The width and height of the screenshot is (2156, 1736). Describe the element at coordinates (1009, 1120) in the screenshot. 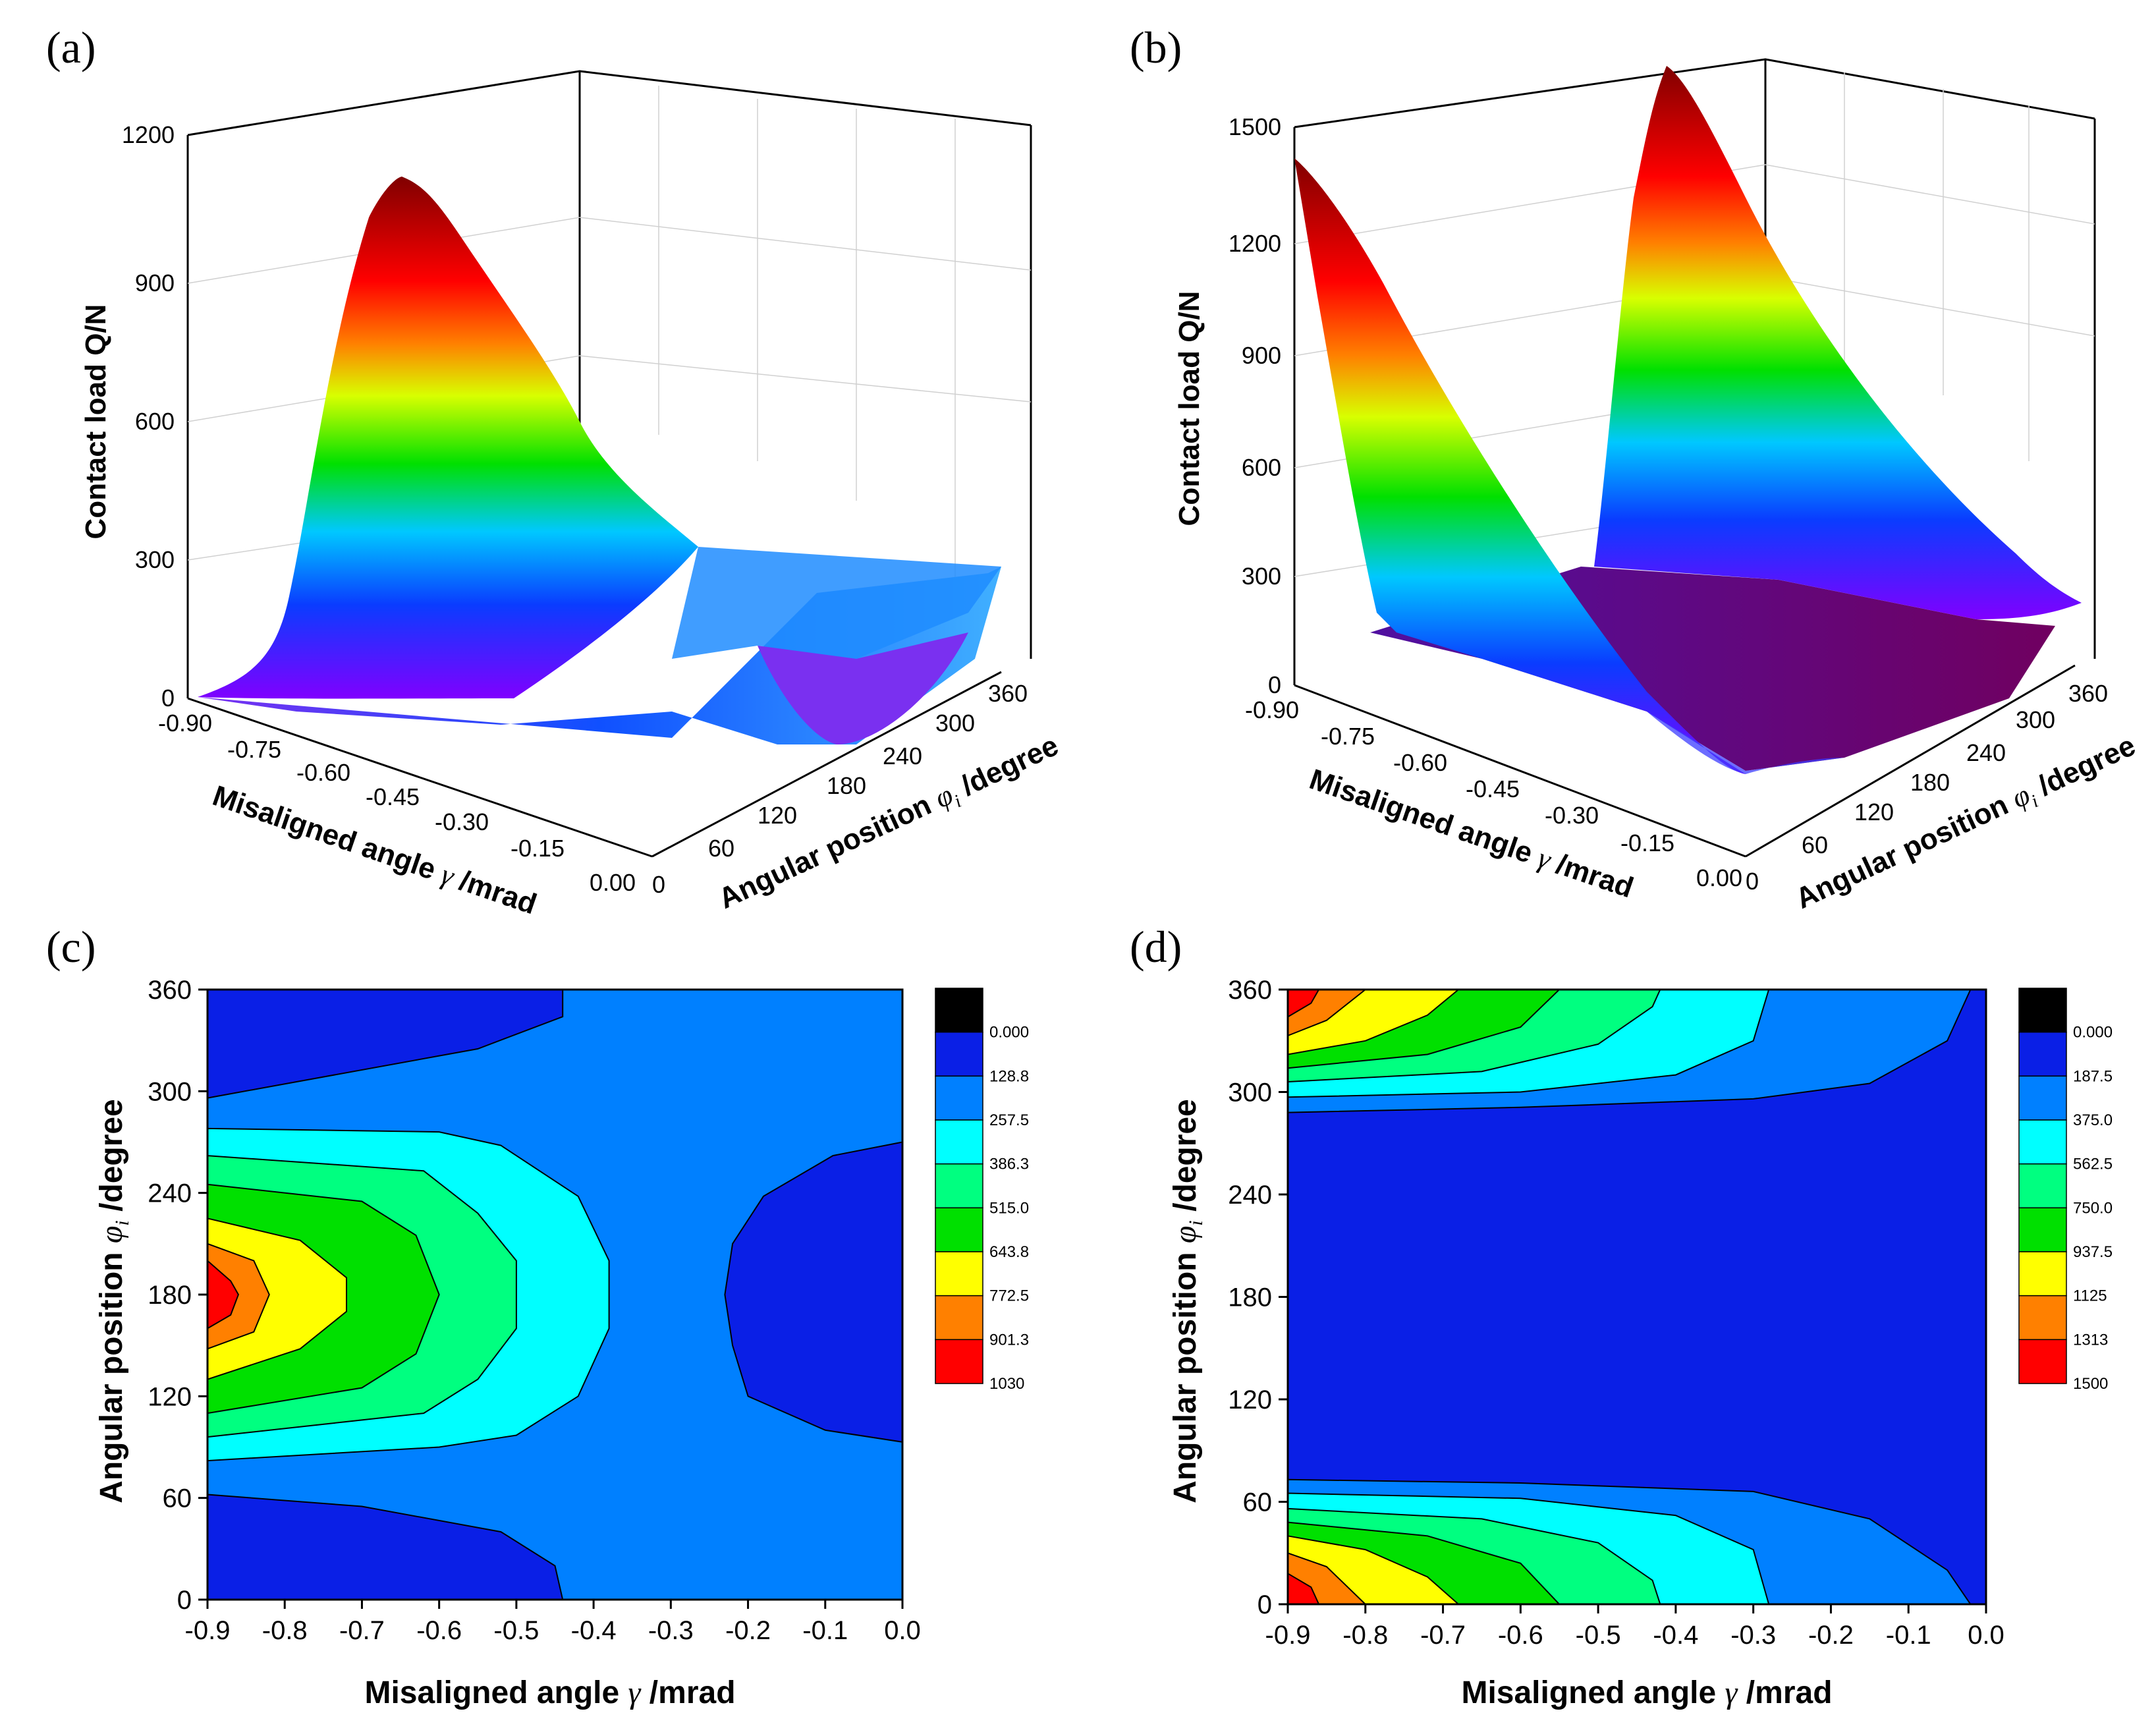

I see `panel-c-legend-label-2: 257.5` at that location.